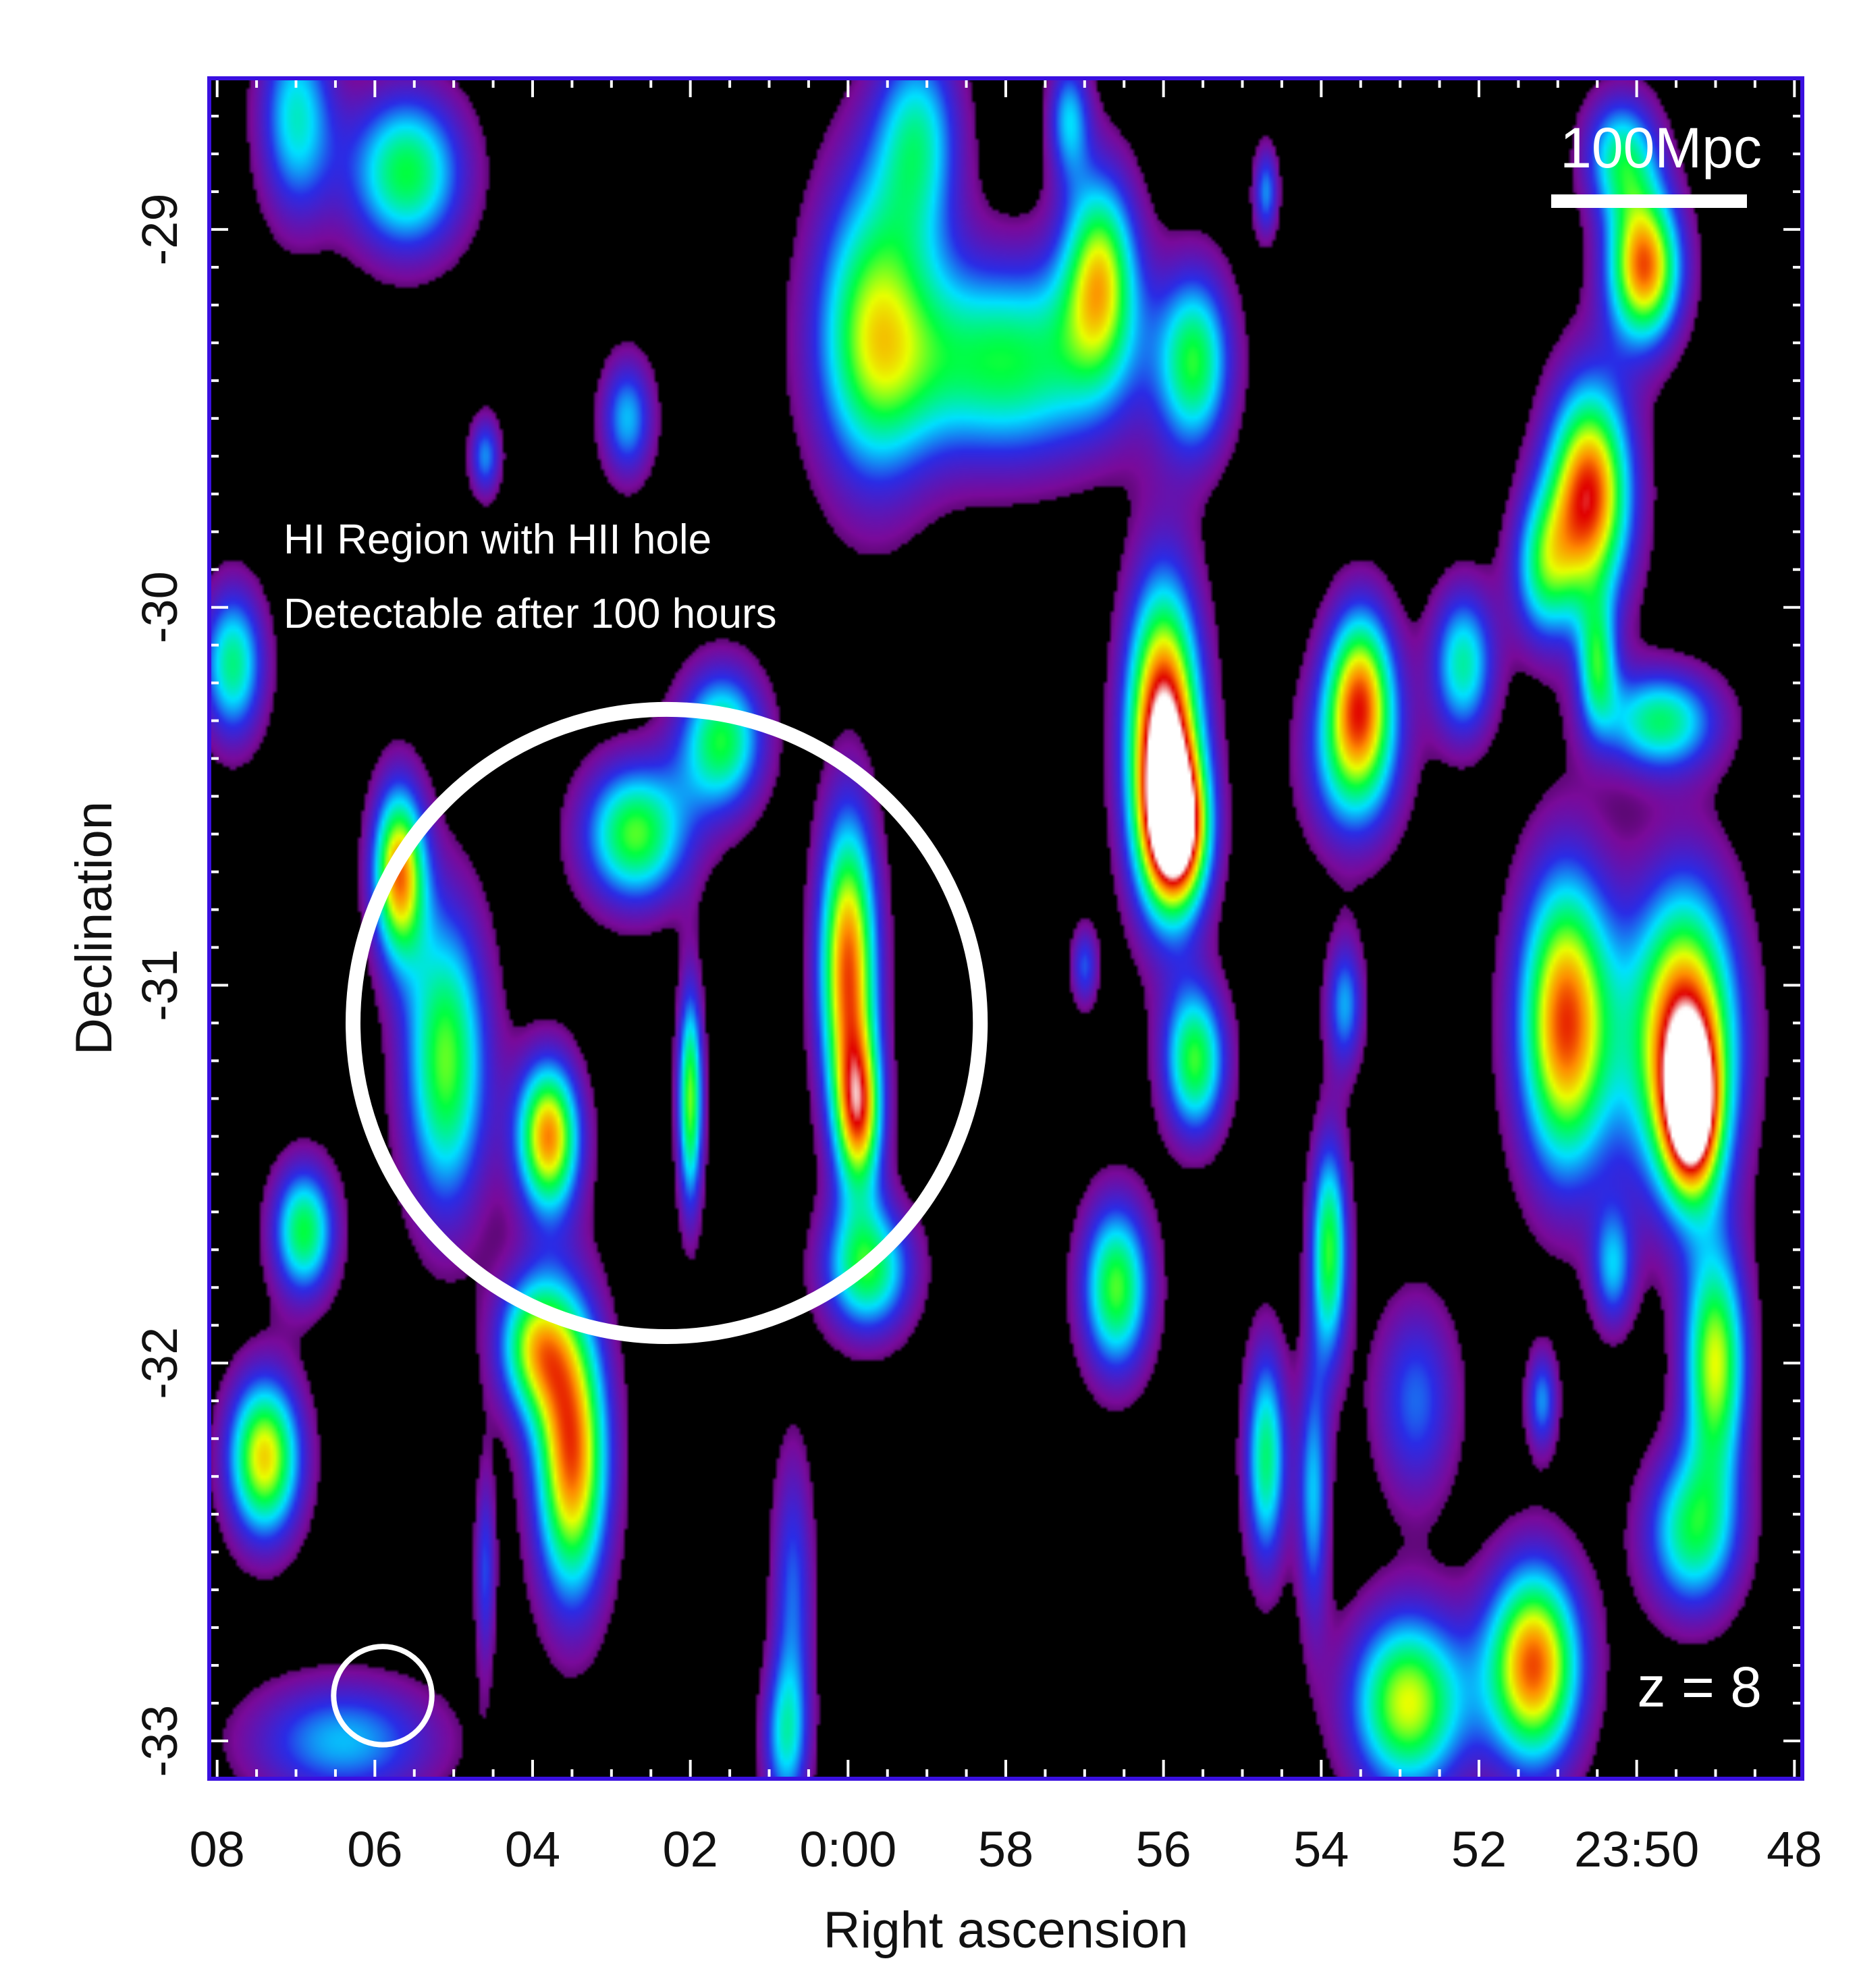 This screenshot has width=1859, height=1988. Describe the element at coordinates (1794, 1849) in the screenshot. I see `x-tick-label: 48` at that location.